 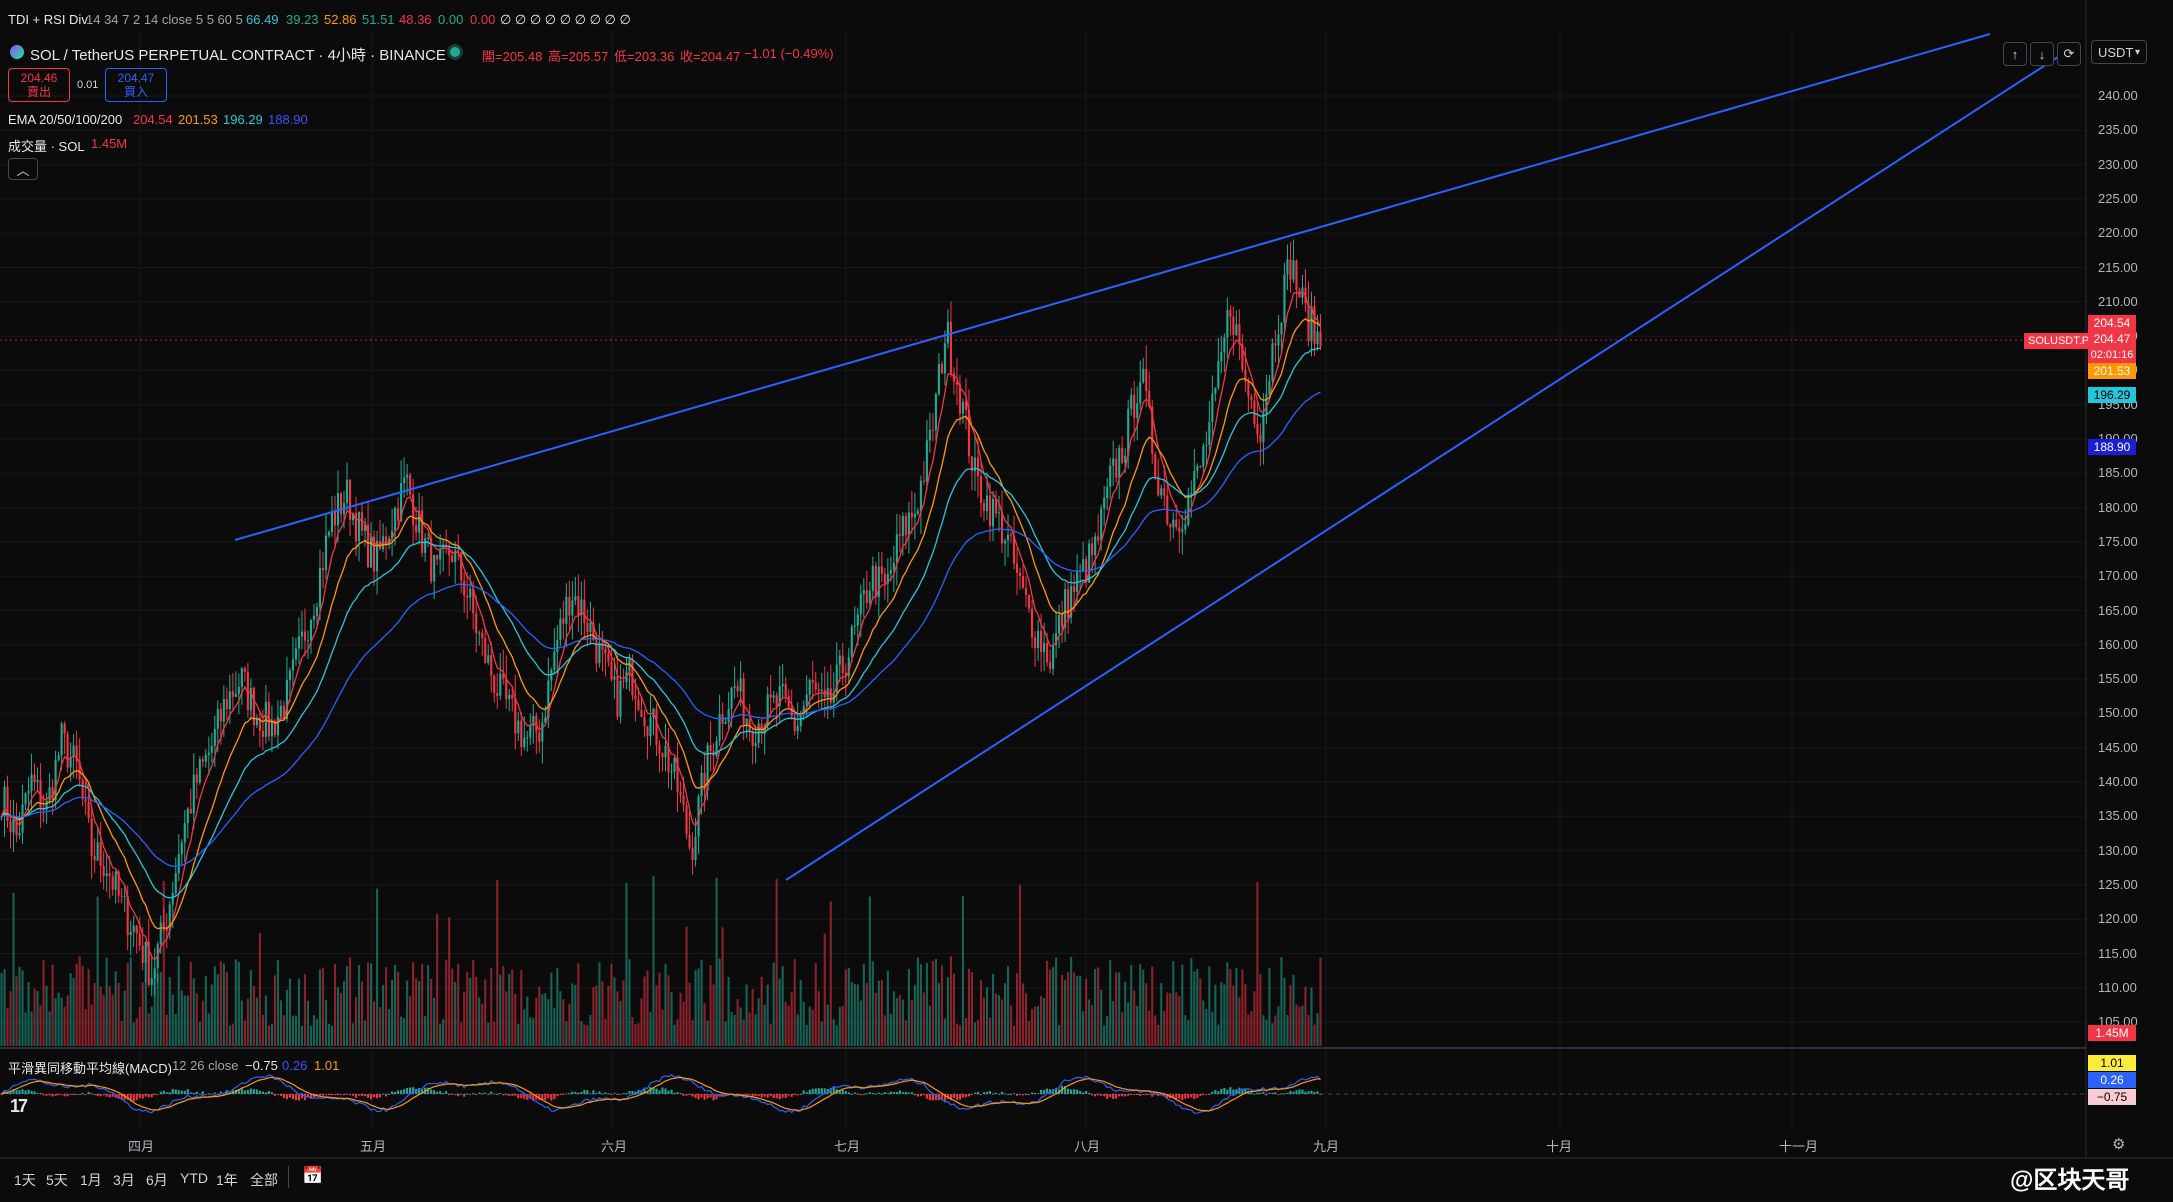 I want to click on range-3m-button: 3月, so click(x=124, y=1180).